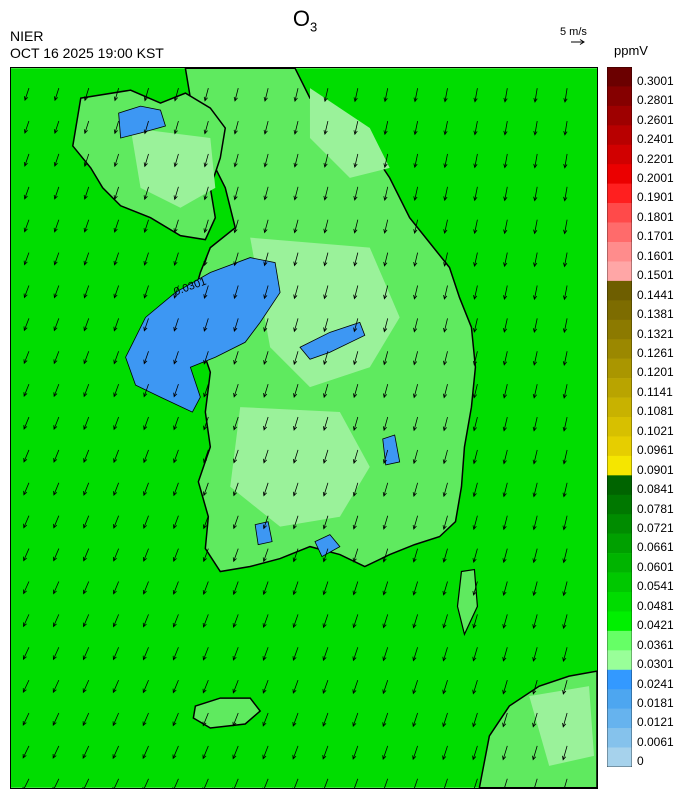 The width and height of the screenshot is (692, 798). What do you see at coordinates (655, 683) in the screenshot?
I see `colorbar-tick-label: 0.0241` at bounding box center [655, 683].